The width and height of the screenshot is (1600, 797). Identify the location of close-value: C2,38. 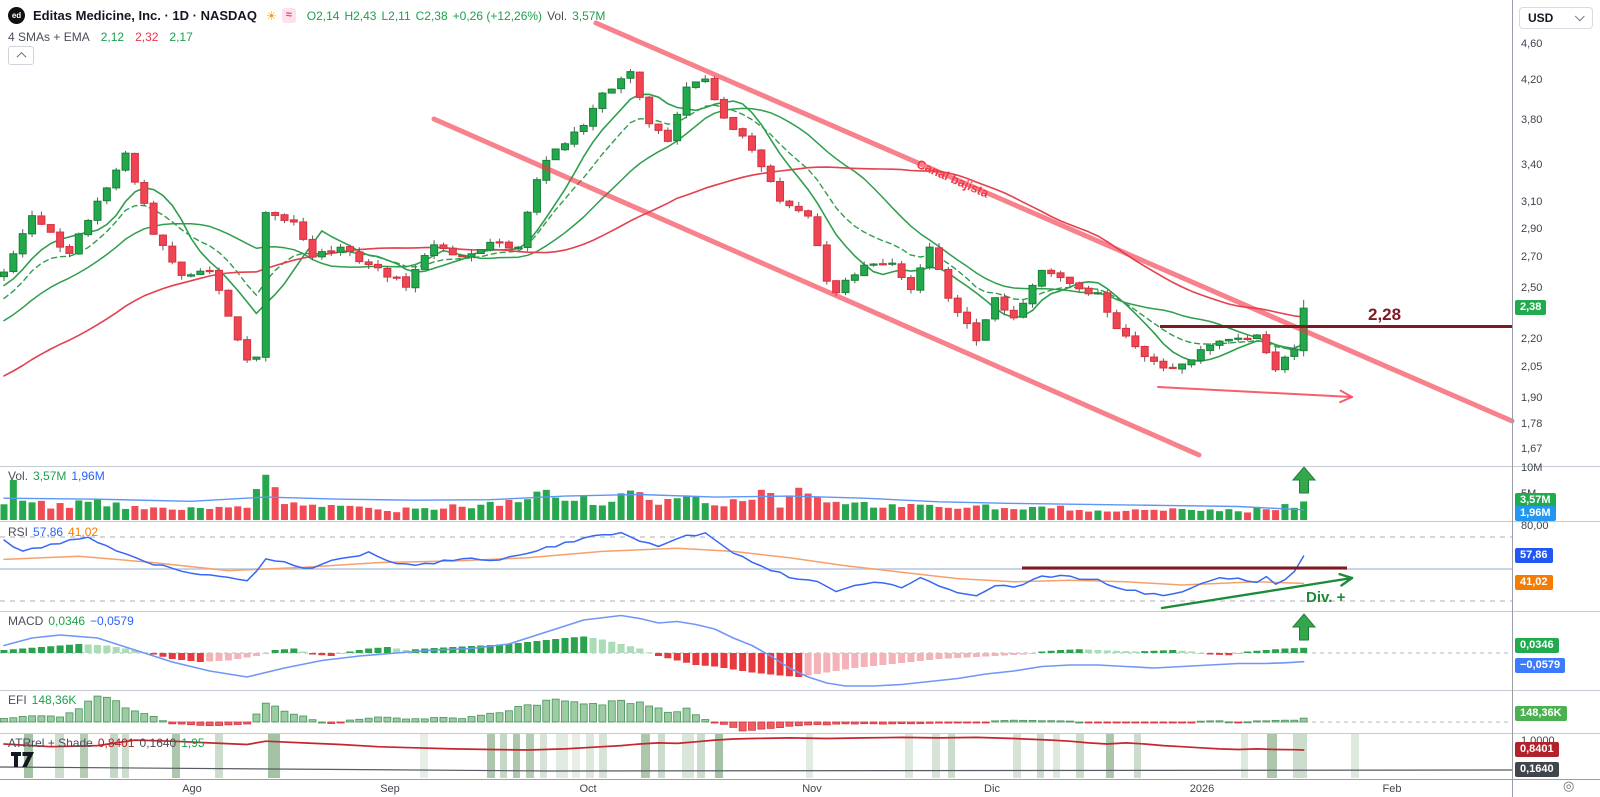
(431, 15).